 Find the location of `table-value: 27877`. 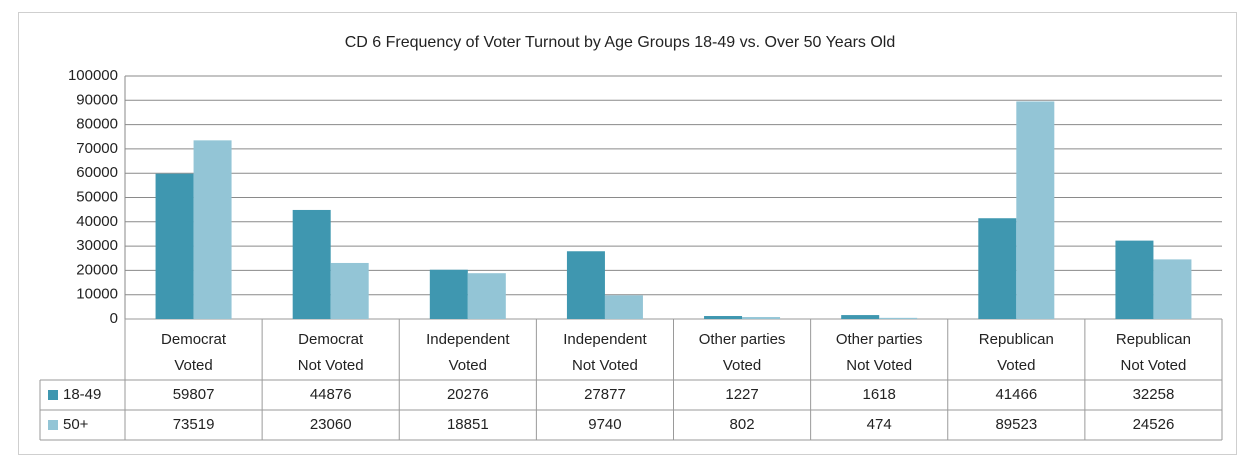

table-value: 27877 is located at coordinates (605, 394).